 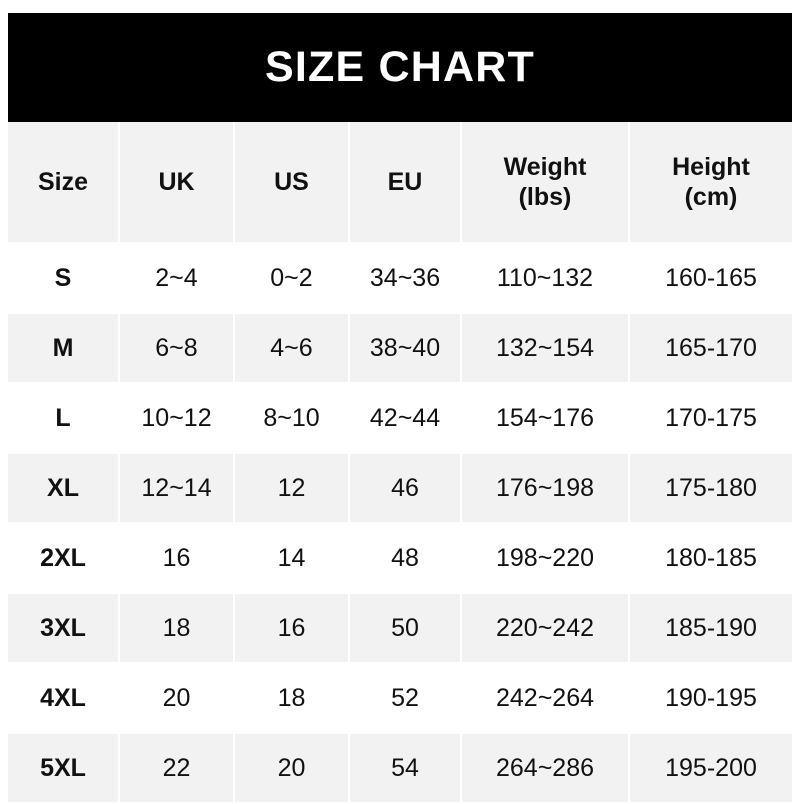 I want to click on header-row: Size UK US EU Weight (lbs) Height (cm), so click(x=400, y=183).